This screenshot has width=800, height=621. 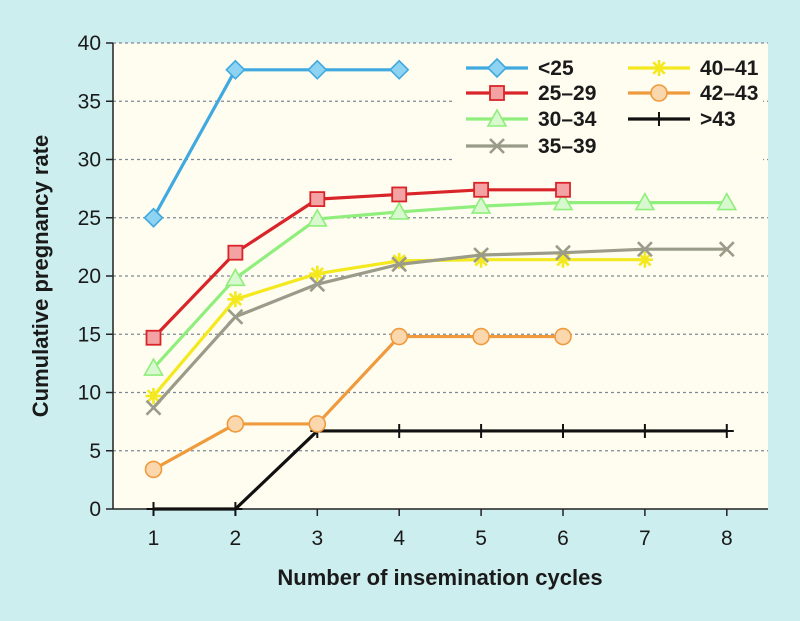 What do you see at coordinates (567, 146) in the screenshot?
I see `legend-label-35-39: 35–39` at bounding box center [567, 146].